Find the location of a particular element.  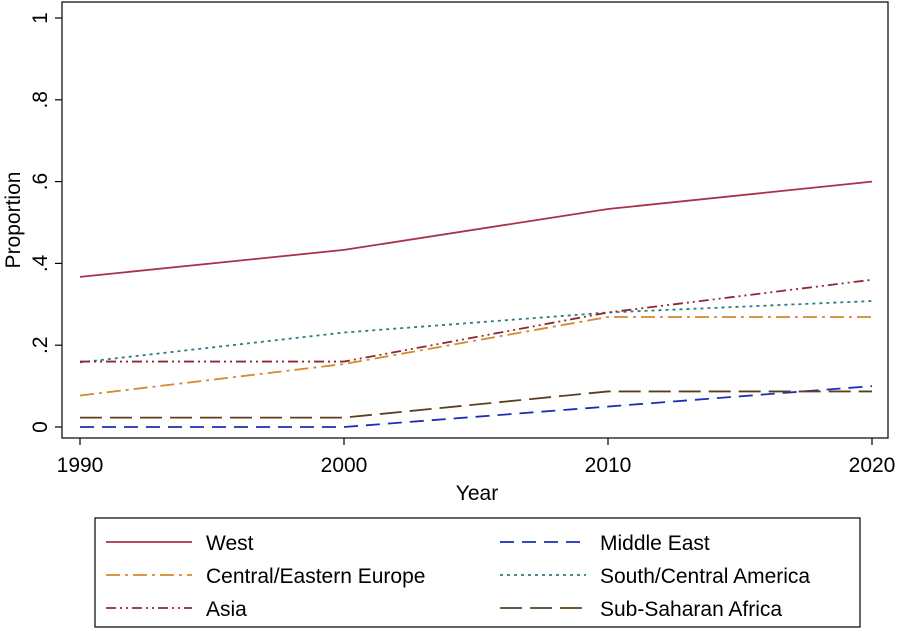

x-tick-label: 1990 is located at coordinates (80, 465).